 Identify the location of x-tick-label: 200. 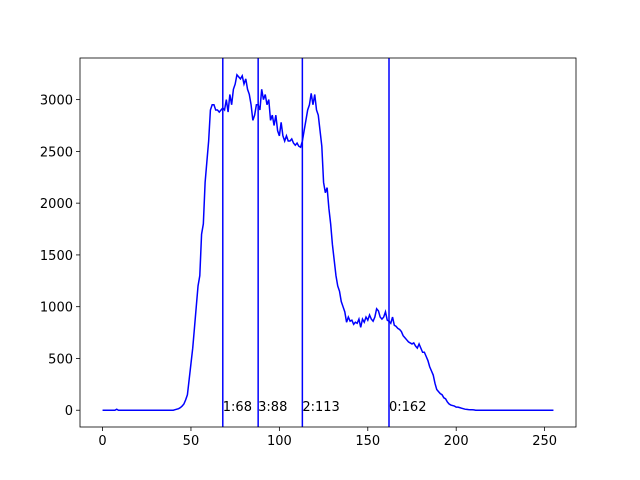
(456, 441).